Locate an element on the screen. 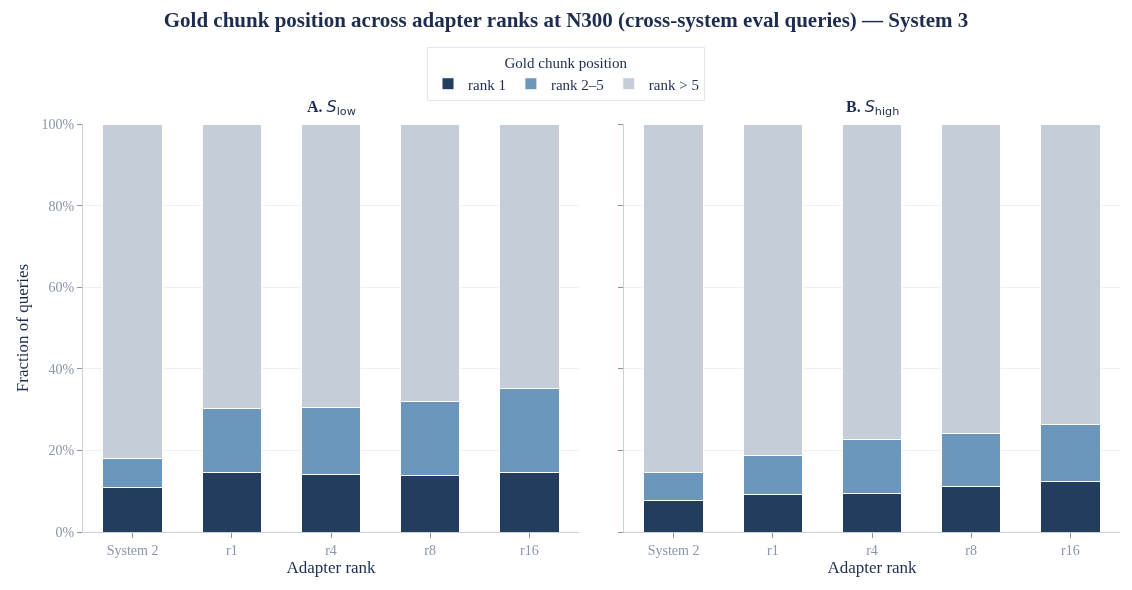 The image size is (1132, 590). y-tick-label: 100% is located at coordinates (58, 124).